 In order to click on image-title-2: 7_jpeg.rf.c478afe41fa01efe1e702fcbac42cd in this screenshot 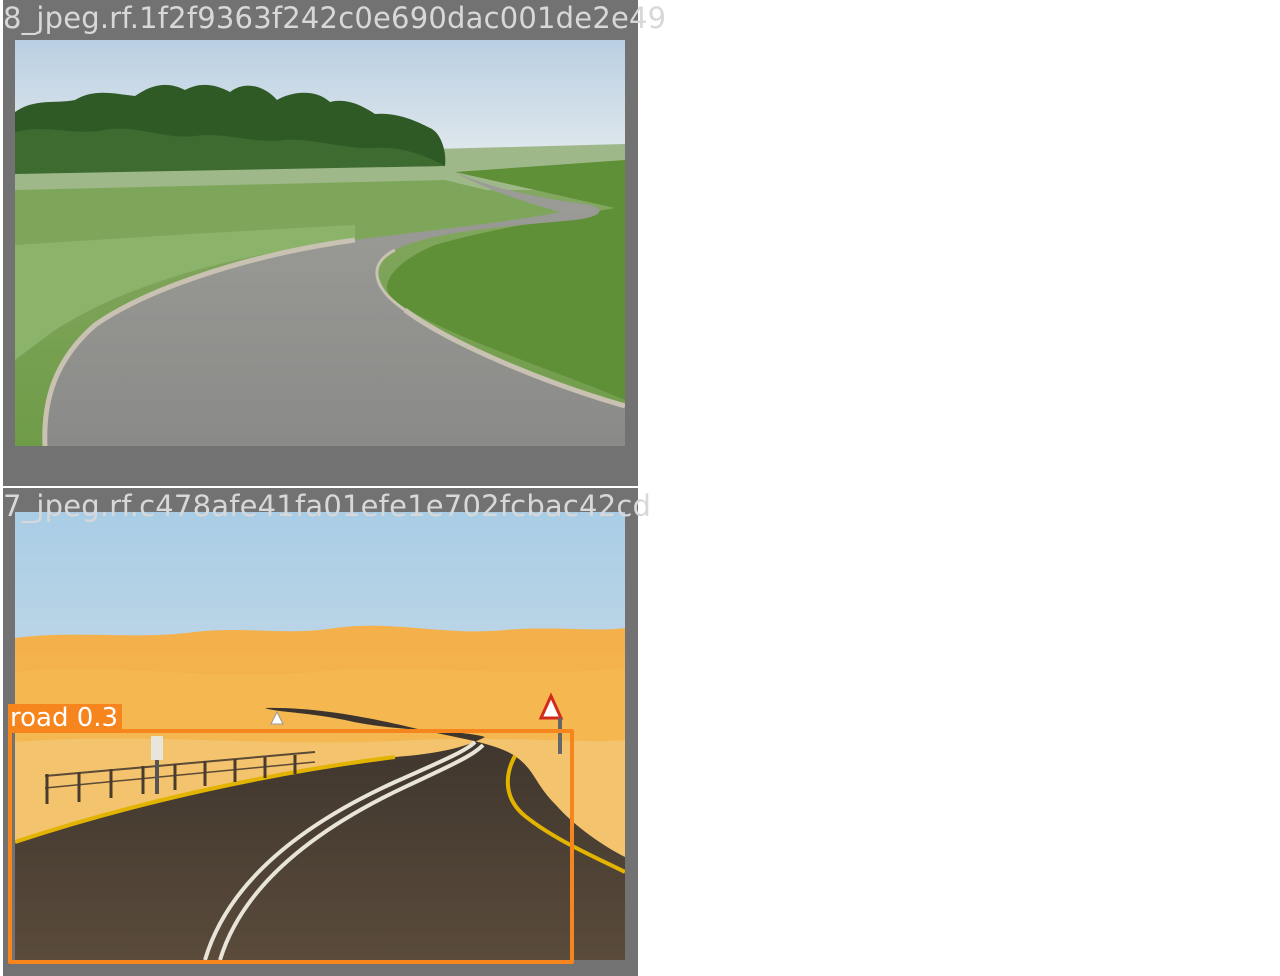, I will do `click(327, 506)`.